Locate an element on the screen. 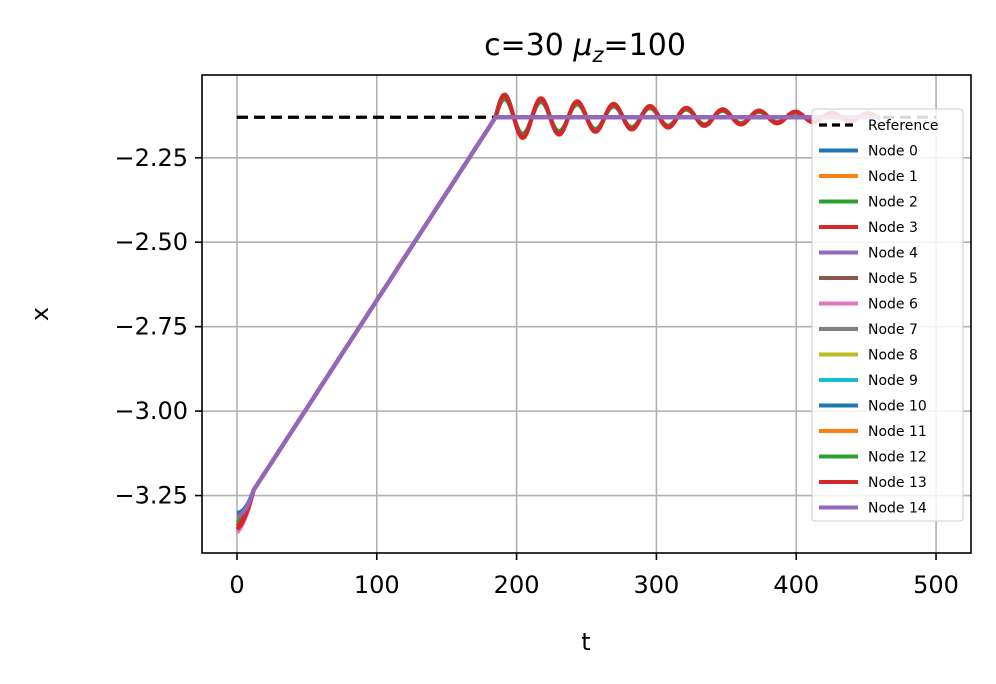  y-tick-label: −2.50 is located at coordinates (151, 242).